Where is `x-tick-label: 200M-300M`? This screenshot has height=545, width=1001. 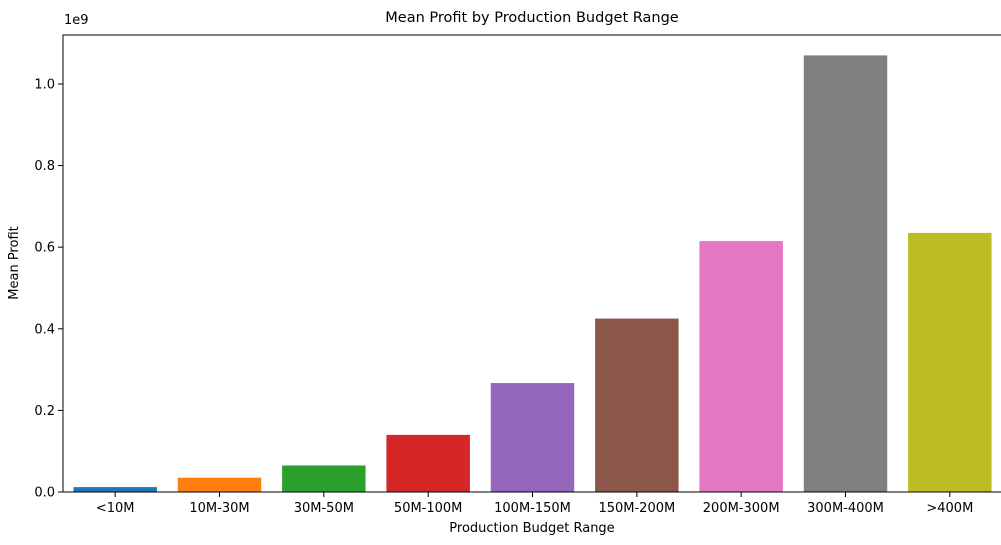
x-tick-label: 200M-300M is located at coordinates (741, 508).